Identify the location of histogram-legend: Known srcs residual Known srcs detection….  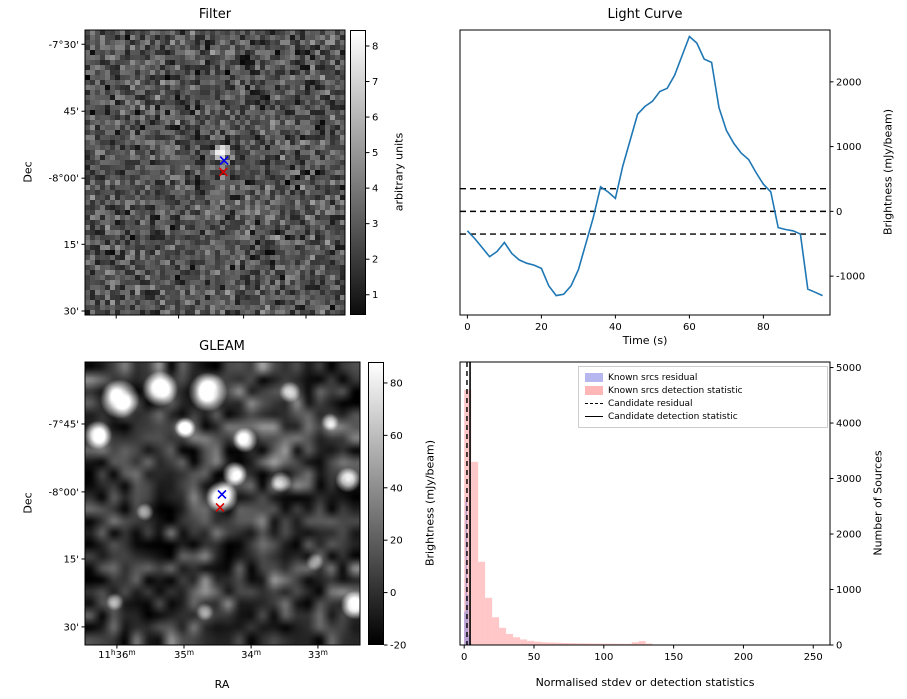
(703, 397).